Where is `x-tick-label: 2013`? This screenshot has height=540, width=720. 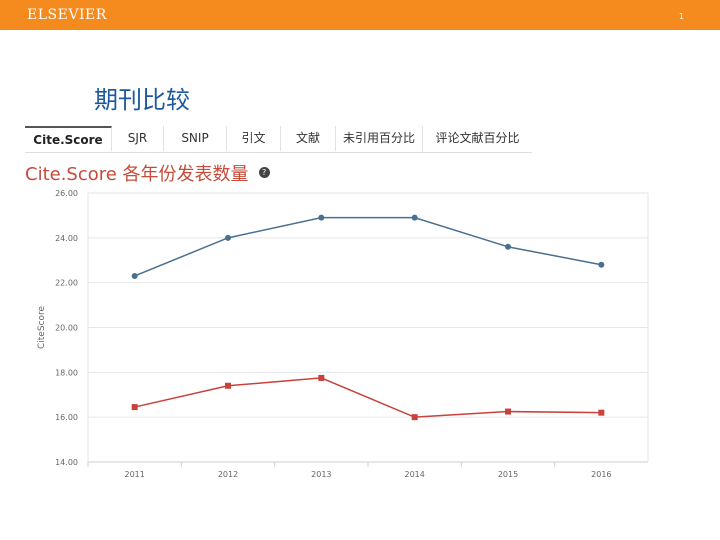 x-tick-label: 2013 is located at coordinates (321, 474).